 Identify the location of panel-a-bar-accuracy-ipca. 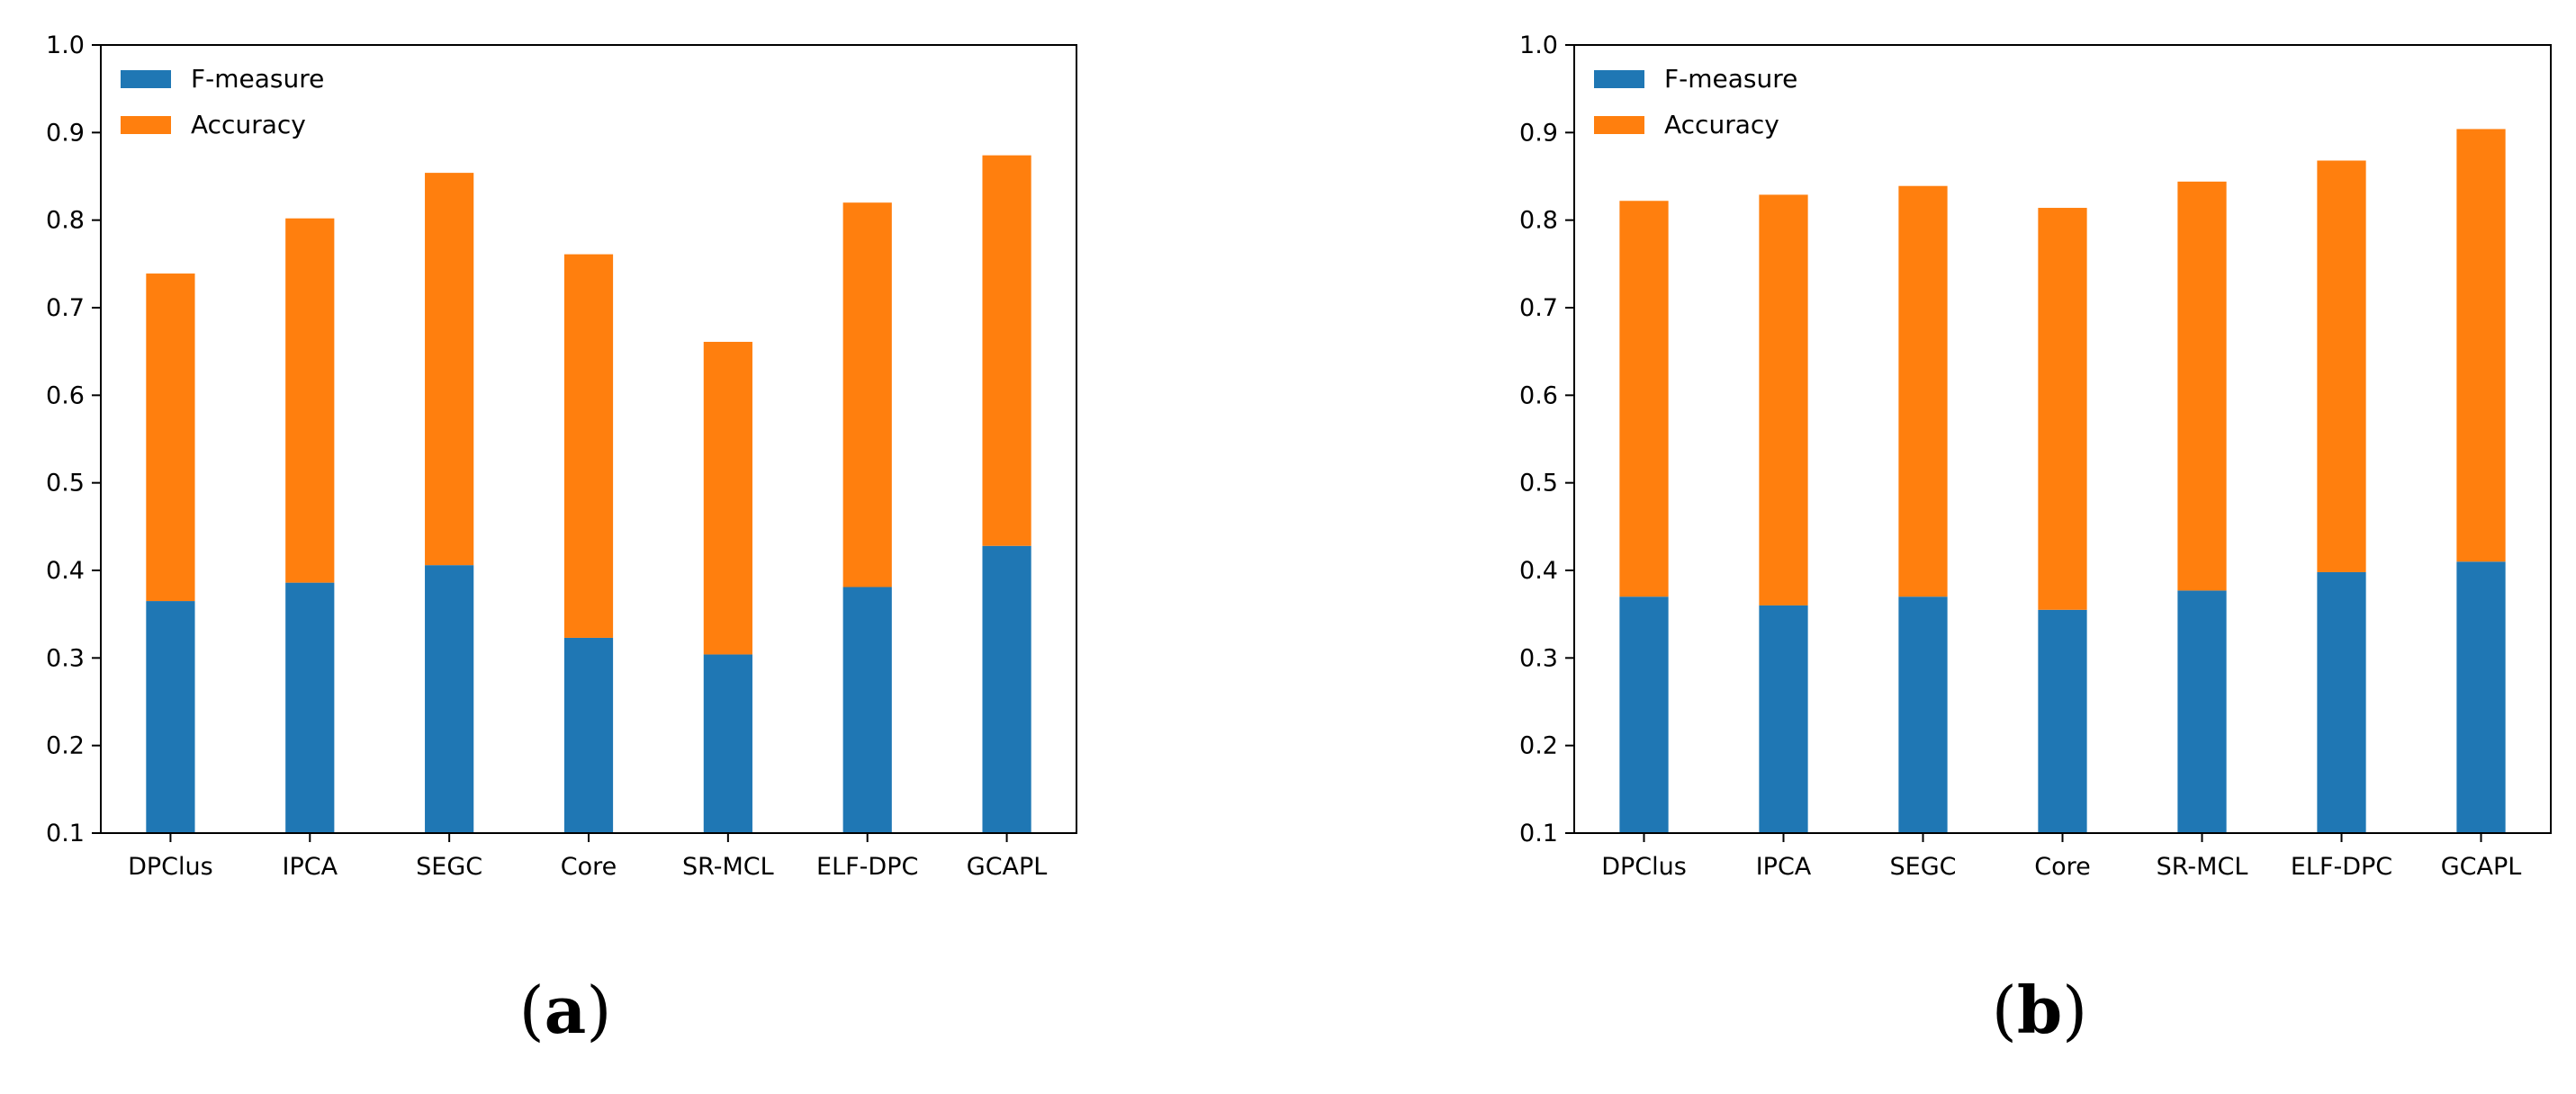
(310, 400).